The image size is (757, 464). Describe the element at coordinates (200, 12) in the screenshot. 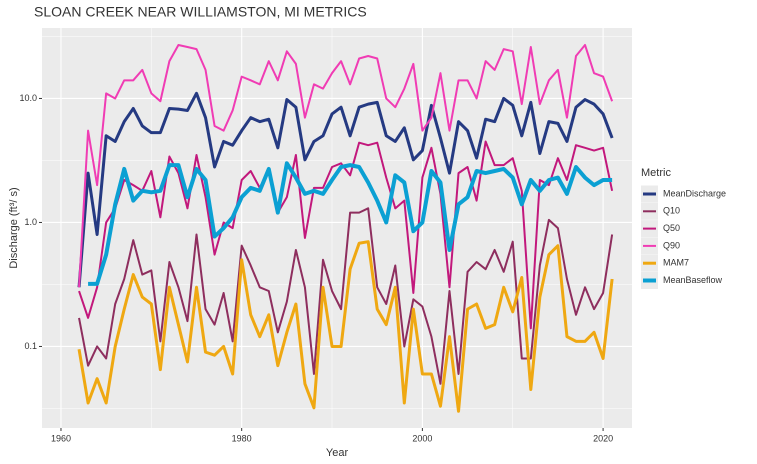

I see `chart-title: SLOAN CREEK NEAR WILLIAMSTON, MI METRICS` at that location.